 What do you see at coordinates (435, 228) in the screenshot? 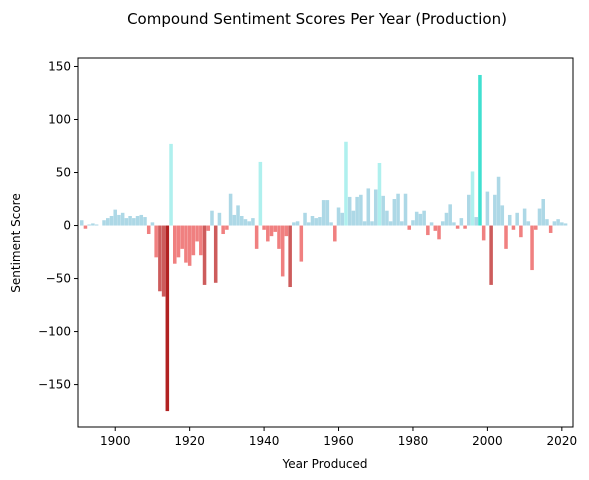
I see `bar-1986` at bounding box center [435, 228].